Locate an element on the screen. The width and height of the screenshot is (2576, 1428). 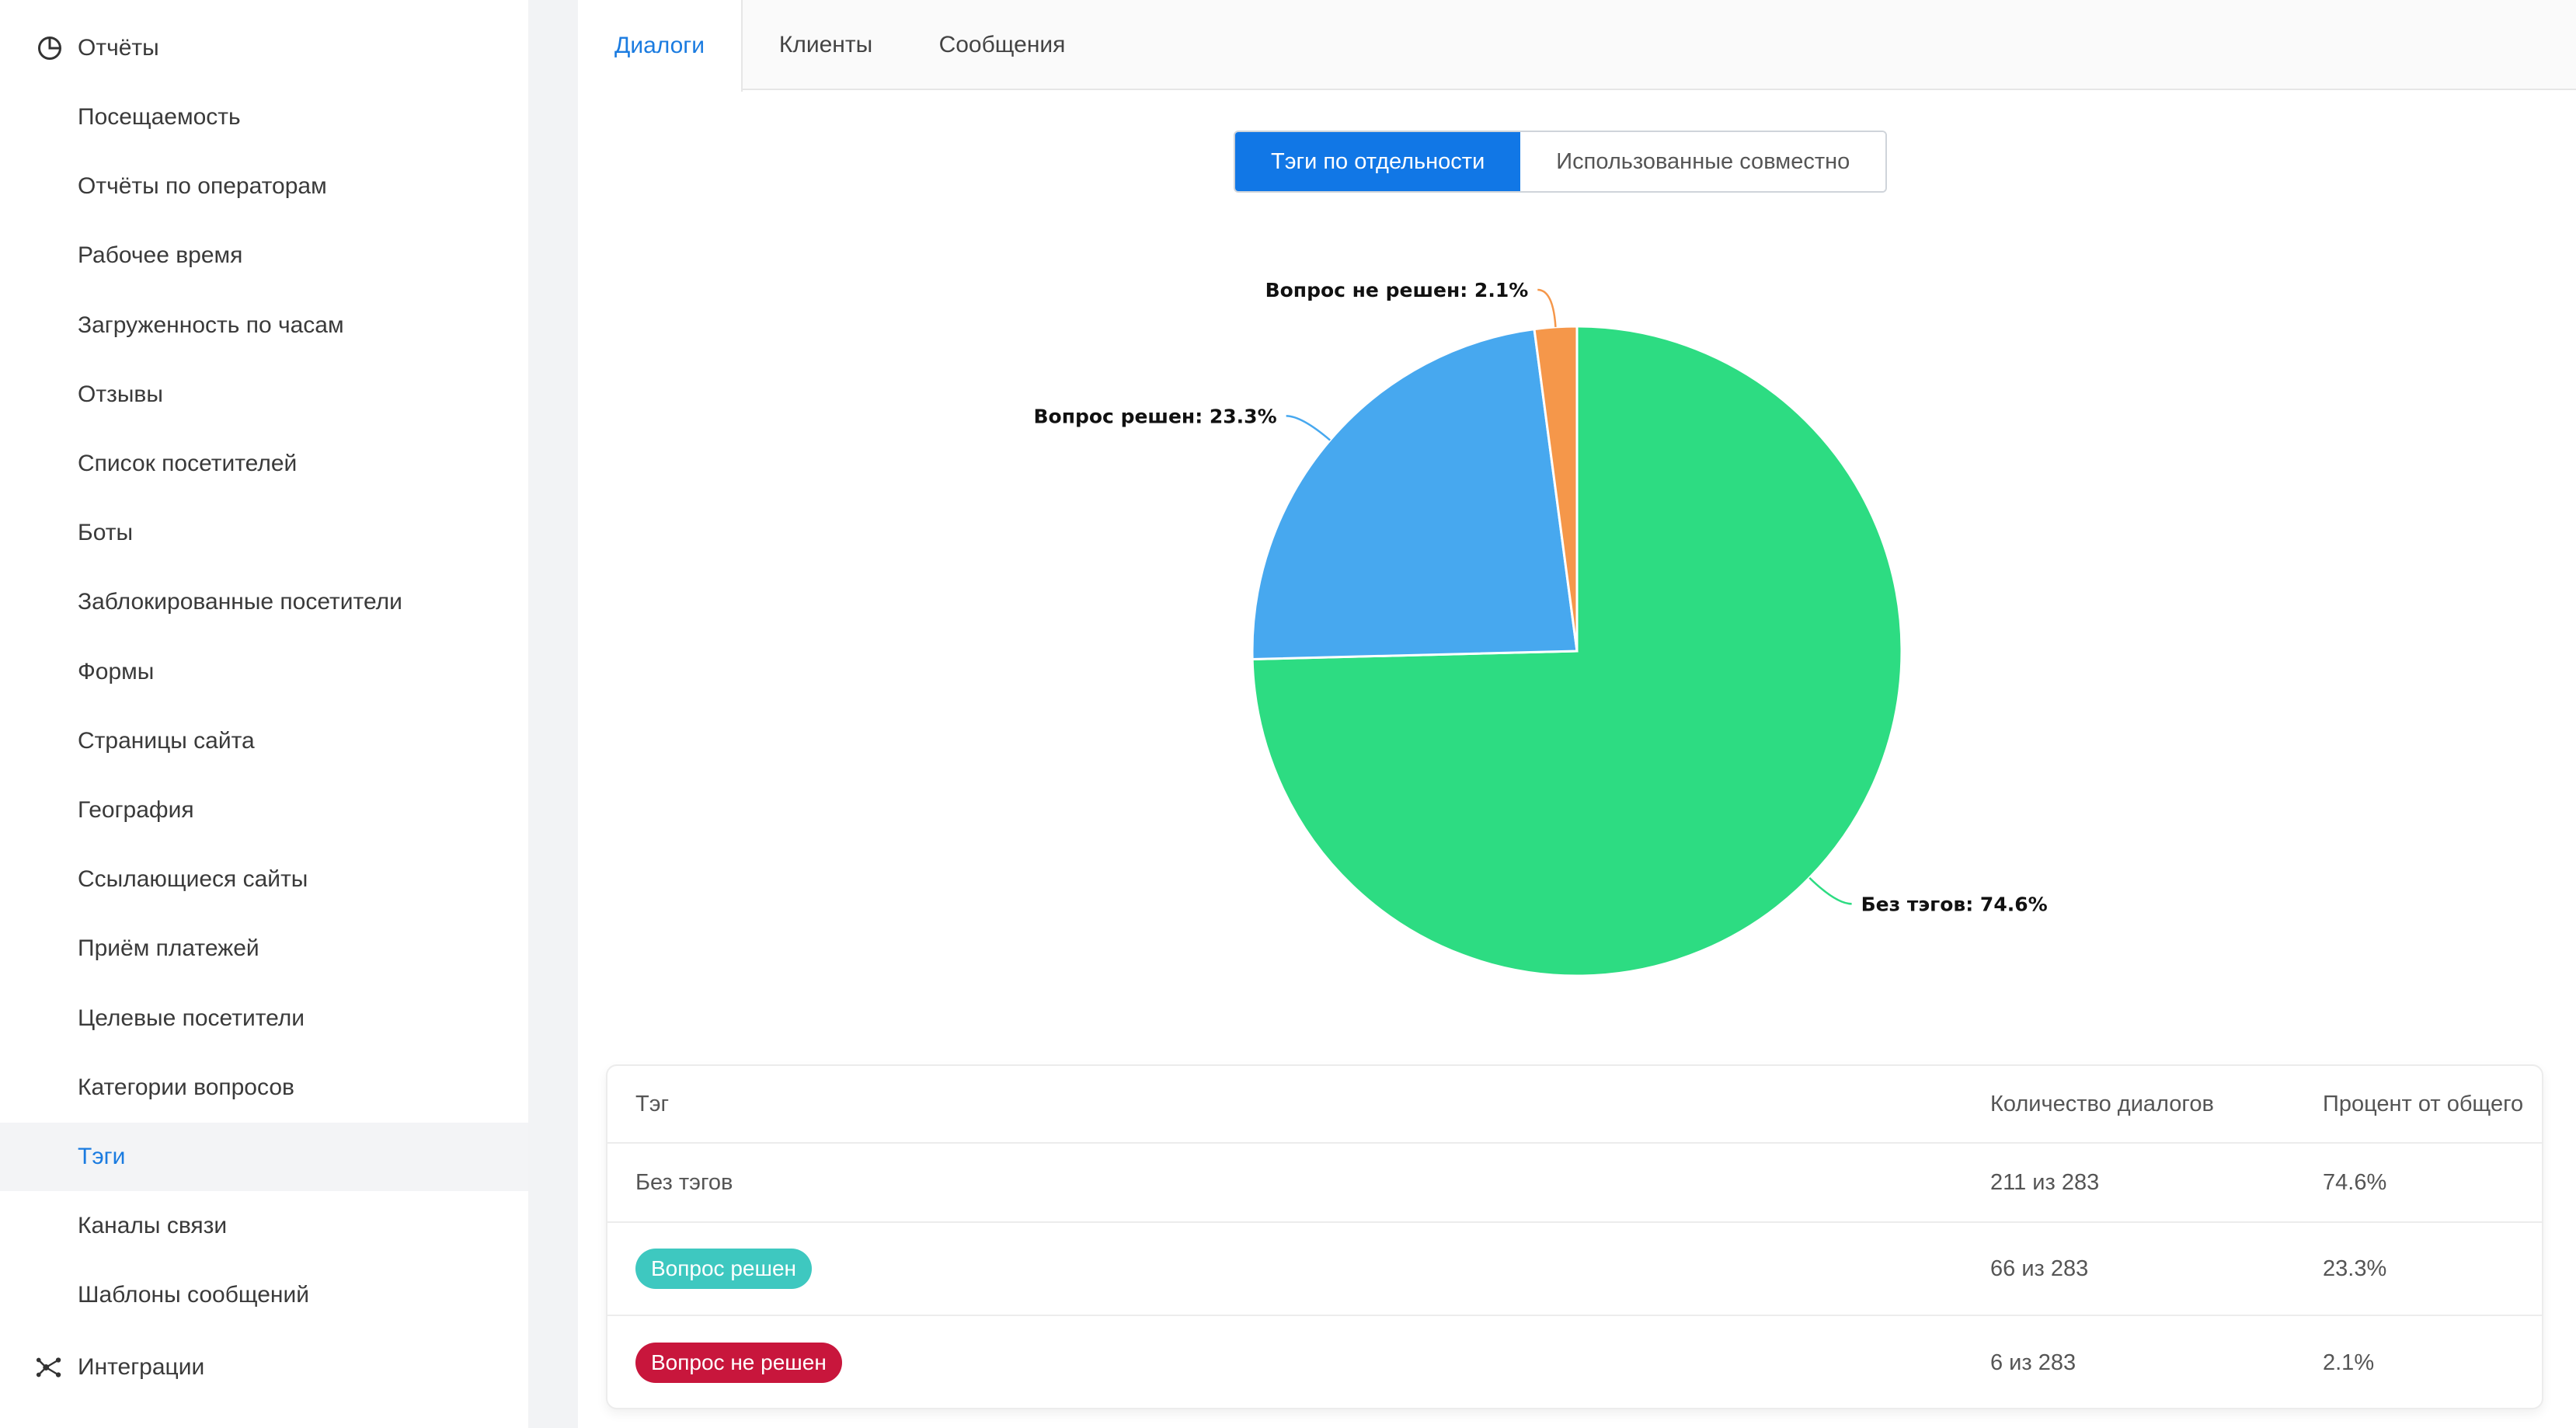
tab-dialogs: Диалоги is located at coordinates (660, 46).